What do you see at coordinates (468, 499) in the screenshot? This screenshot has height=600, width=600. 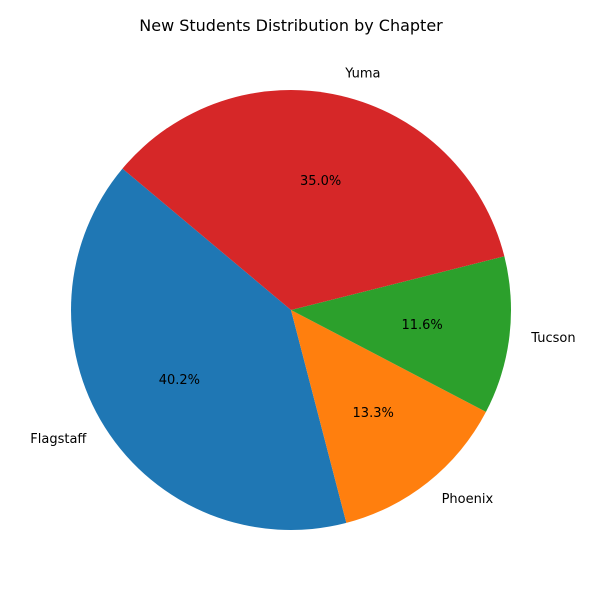 I see `slice-label-phoenix: Phoenix` at bounding box center [468, 499].